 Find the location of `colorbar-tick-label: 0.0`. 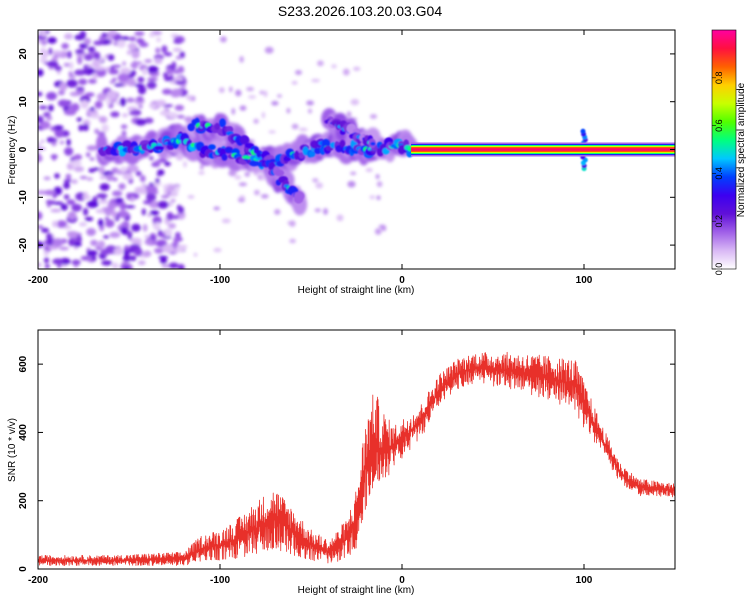

colorbar-tick-label: 0.0 is located at coordinates (719, 269).